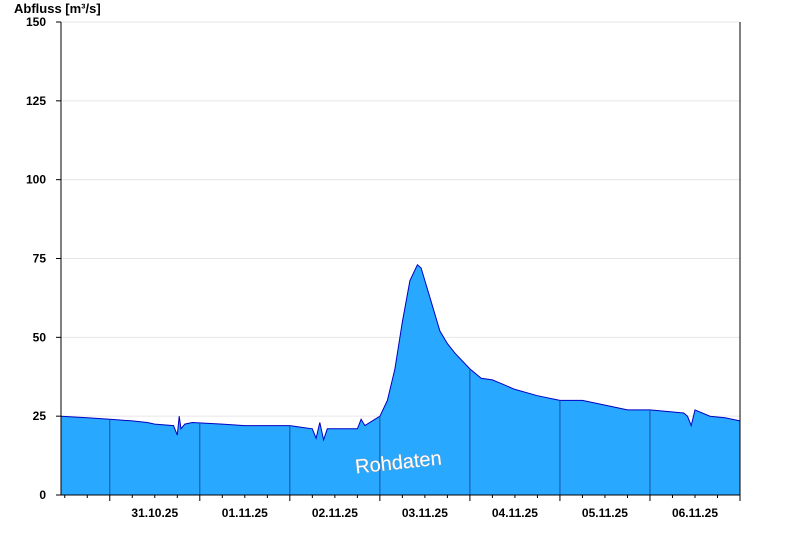 The width and height of the screenshot is (800, 550). Describe the element at coordinates (605, 513) in the screenshot. I see `x-tick-label: 05.11.25` at that location.